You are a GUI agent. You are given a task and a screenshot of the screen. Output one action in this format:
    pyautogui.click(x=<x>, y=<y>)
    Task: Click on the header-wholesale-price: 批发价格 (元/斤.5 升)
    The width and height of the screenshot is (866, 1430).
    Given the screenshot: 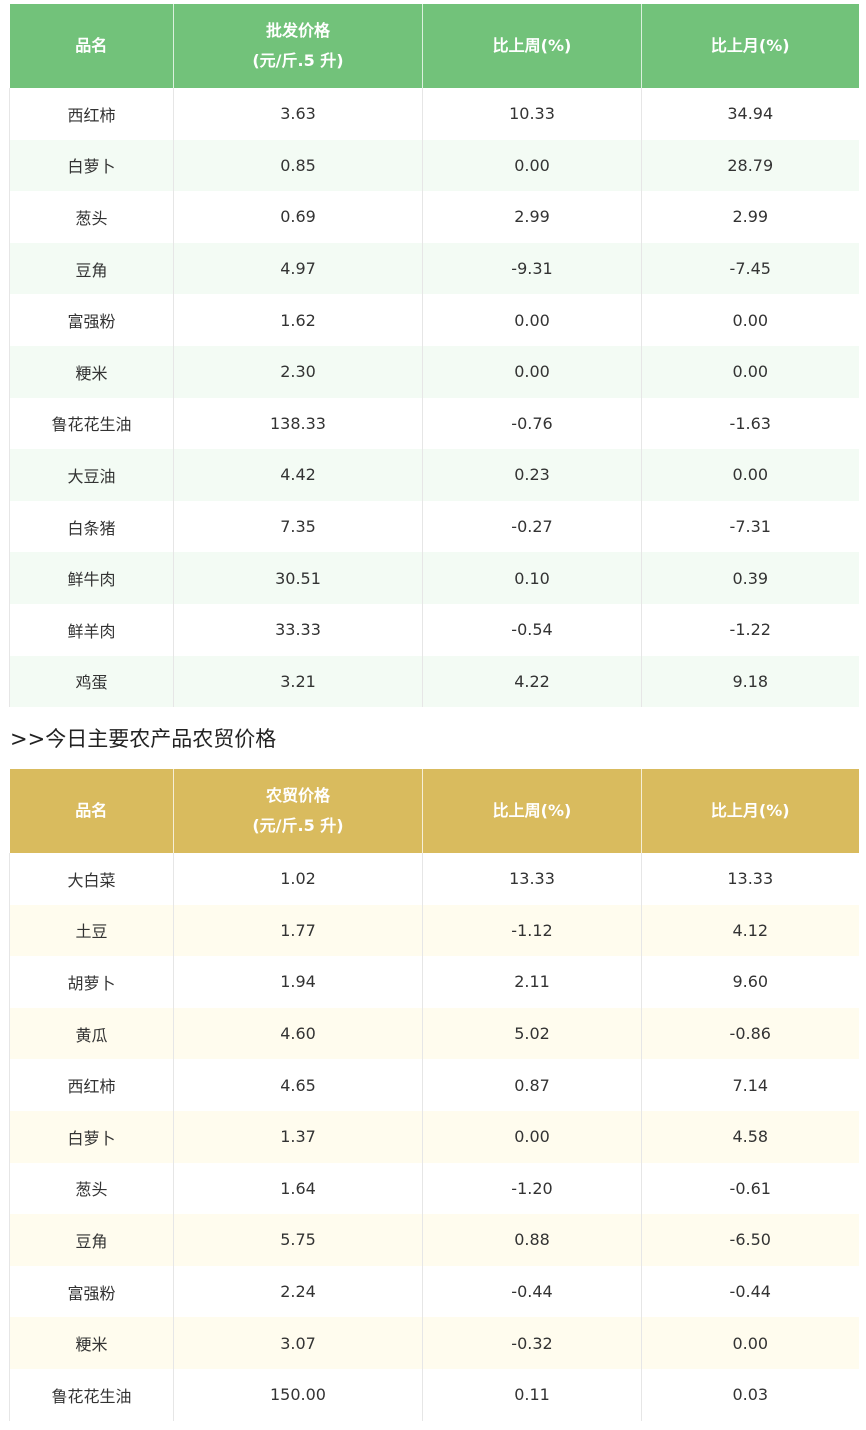 What is the action you would take?
    pyautogui.click(x=298, y=46)
    